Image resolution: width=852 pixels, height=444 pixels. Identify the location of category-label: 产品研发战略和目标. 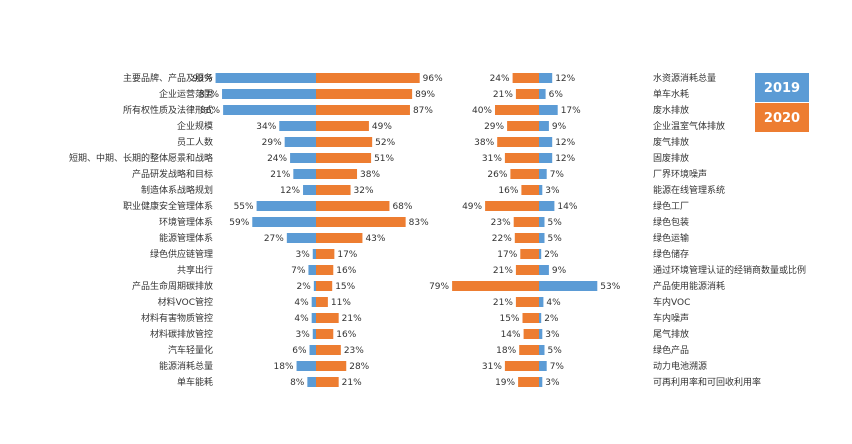
(172, 174).